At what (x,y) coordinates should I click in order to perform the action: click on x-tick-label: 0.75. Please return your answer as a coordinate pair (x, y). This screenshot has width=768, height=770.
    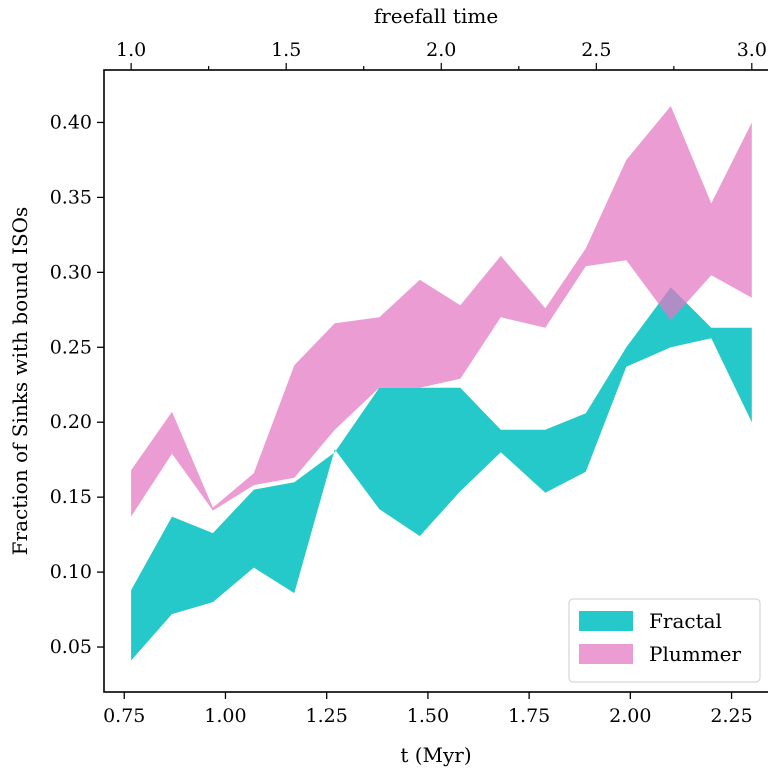
    Looking at the image, I should click on (124, 716).